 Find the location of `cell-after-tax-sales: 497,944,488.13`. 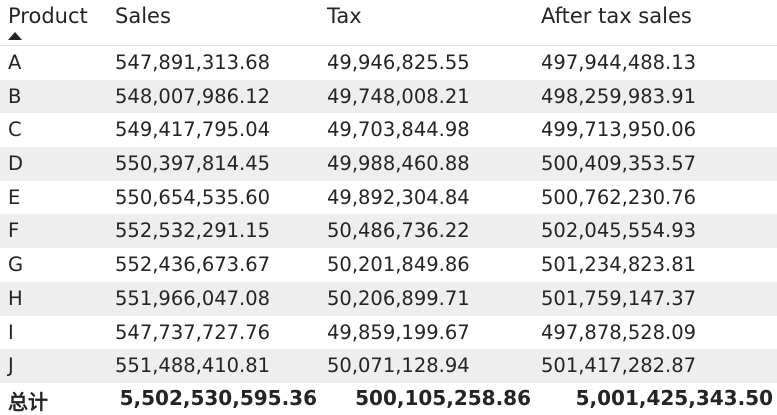

cell-after-tax-sales: 497,944,488.13 is located at coordinates (619, 62).